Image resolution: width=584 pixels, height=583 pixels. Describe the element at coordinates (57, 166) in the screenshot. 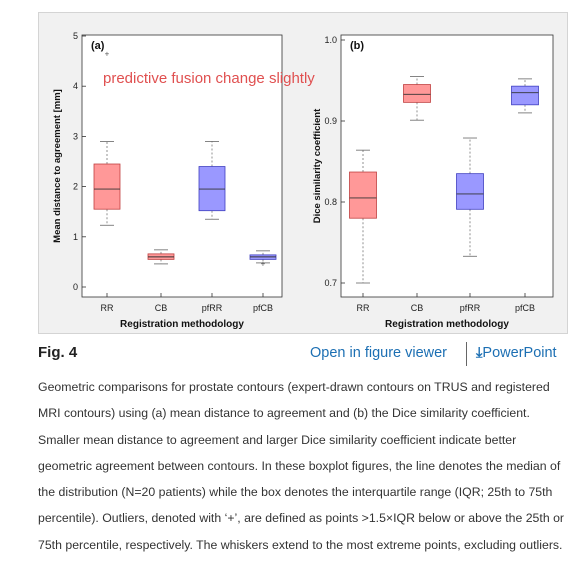

I see `y-axis-title: Mean distance to agreement [mm]` at that location.